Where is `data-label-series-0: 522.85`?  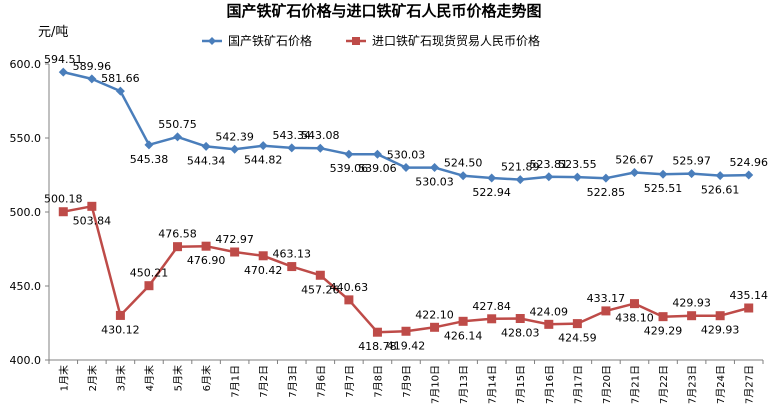
data-label-series-0: 522.85 is located at coordinates (606, 192).